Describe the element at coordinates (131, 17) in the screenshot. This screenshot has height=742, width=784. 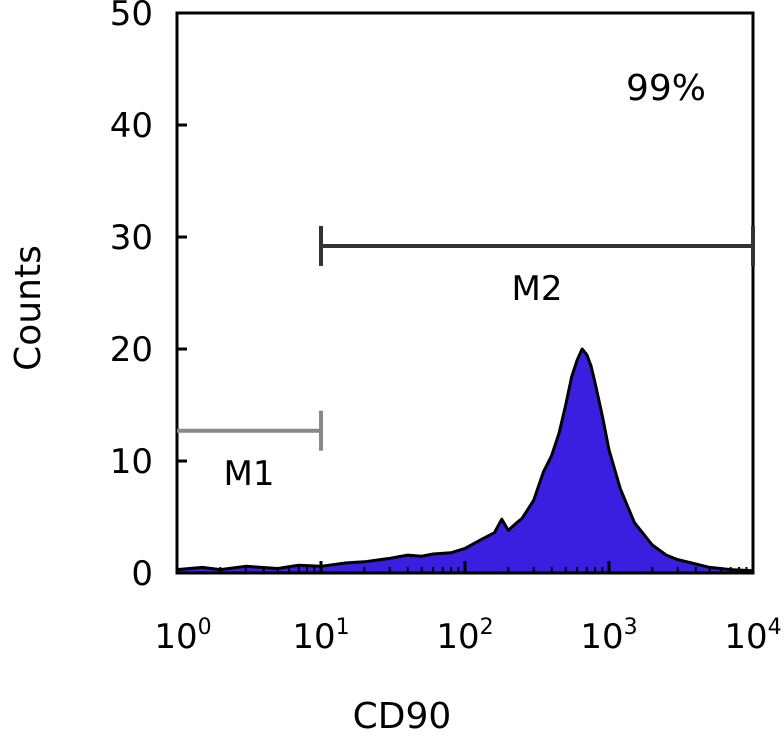
I see `y-tick-label: 50` at that location.